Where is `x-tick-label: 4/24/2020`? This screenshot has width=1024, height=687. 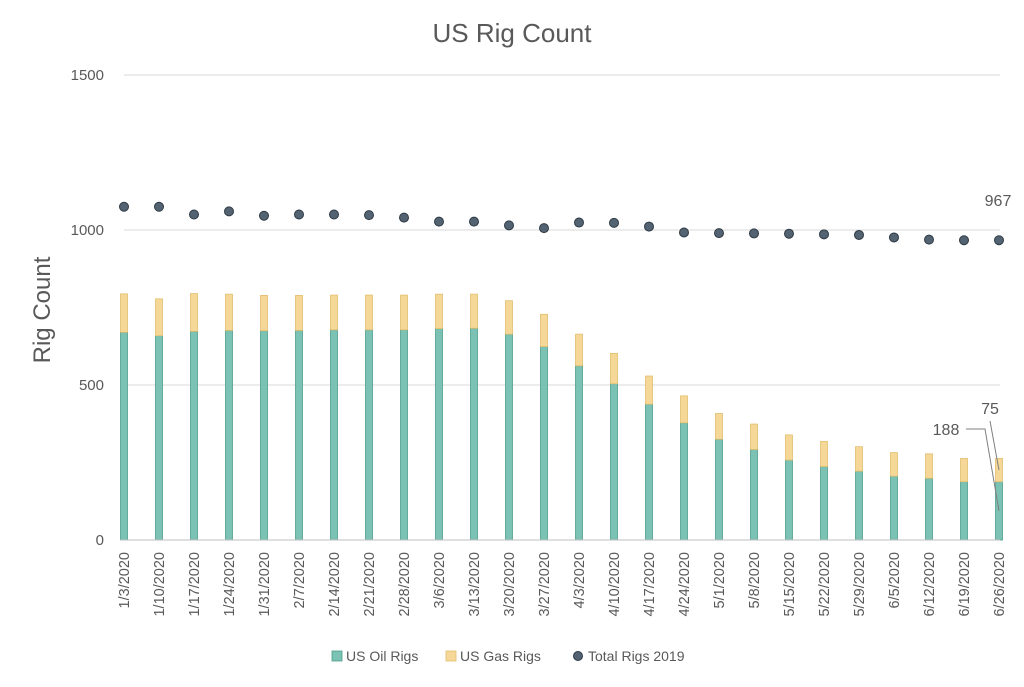
x-tick-label: 4/24/2020 is located at coordinates (685, 584).